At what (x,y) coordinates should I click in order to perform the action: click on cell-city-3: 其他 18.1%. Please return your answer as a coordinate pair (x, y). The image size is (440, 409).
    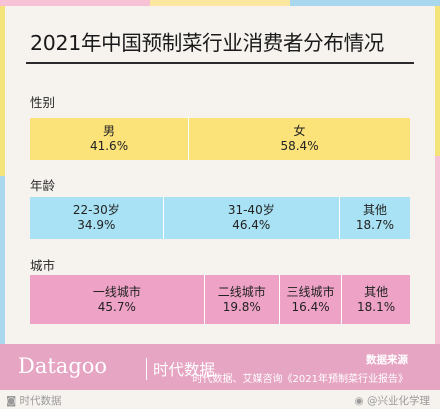
    Looking at the image, I should click on (375, 299).